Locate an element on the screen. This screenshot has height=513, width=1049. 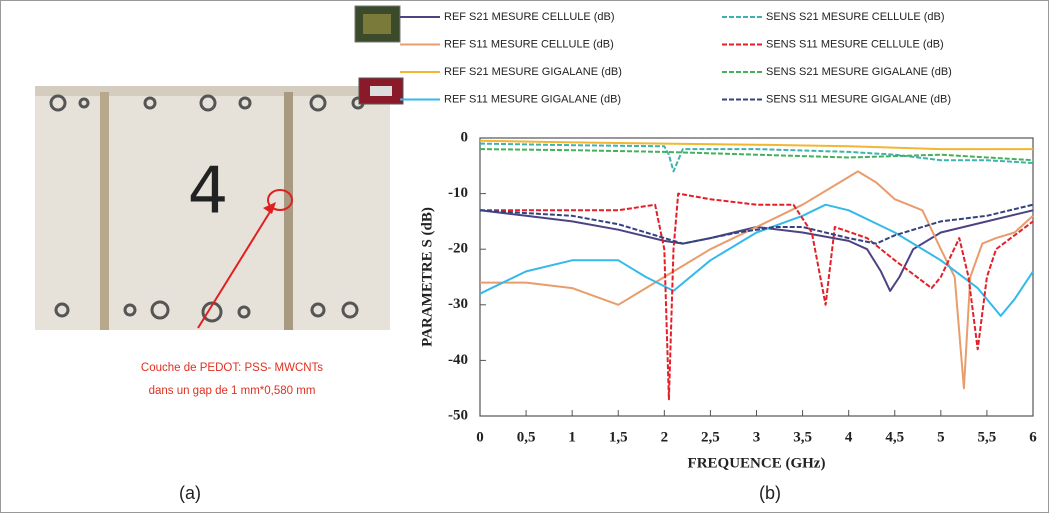
legend-label: REF S21 MESURE CELLULE (dB) is located at coordinates (529, 17).